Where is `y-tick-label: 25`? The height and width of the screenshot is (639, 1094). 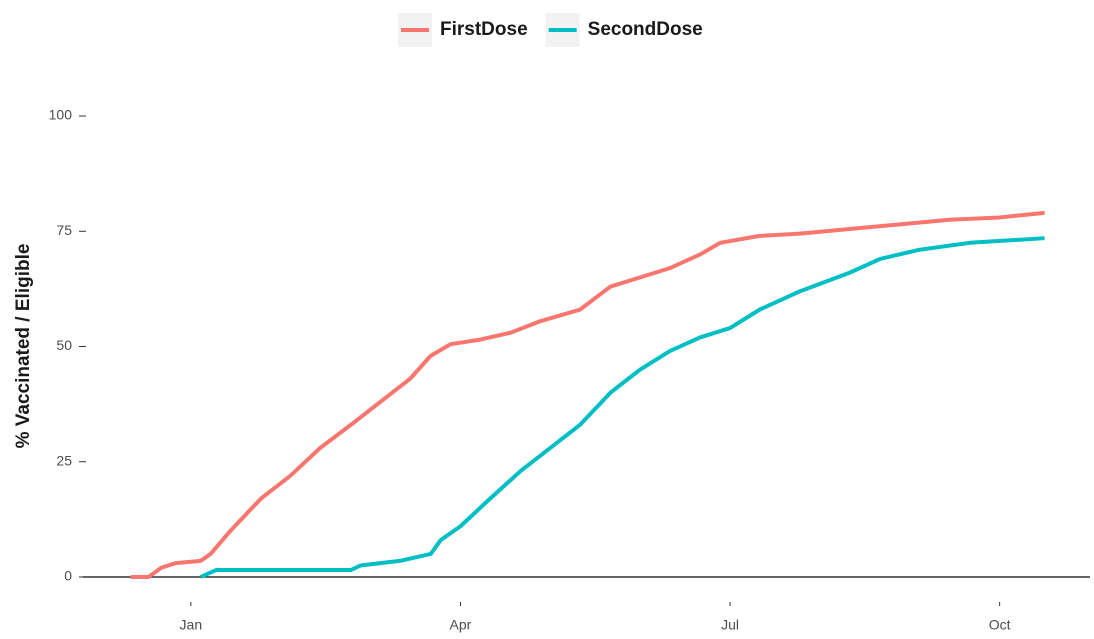 y-tick-label: 25 is located at coordinates (64, 460).